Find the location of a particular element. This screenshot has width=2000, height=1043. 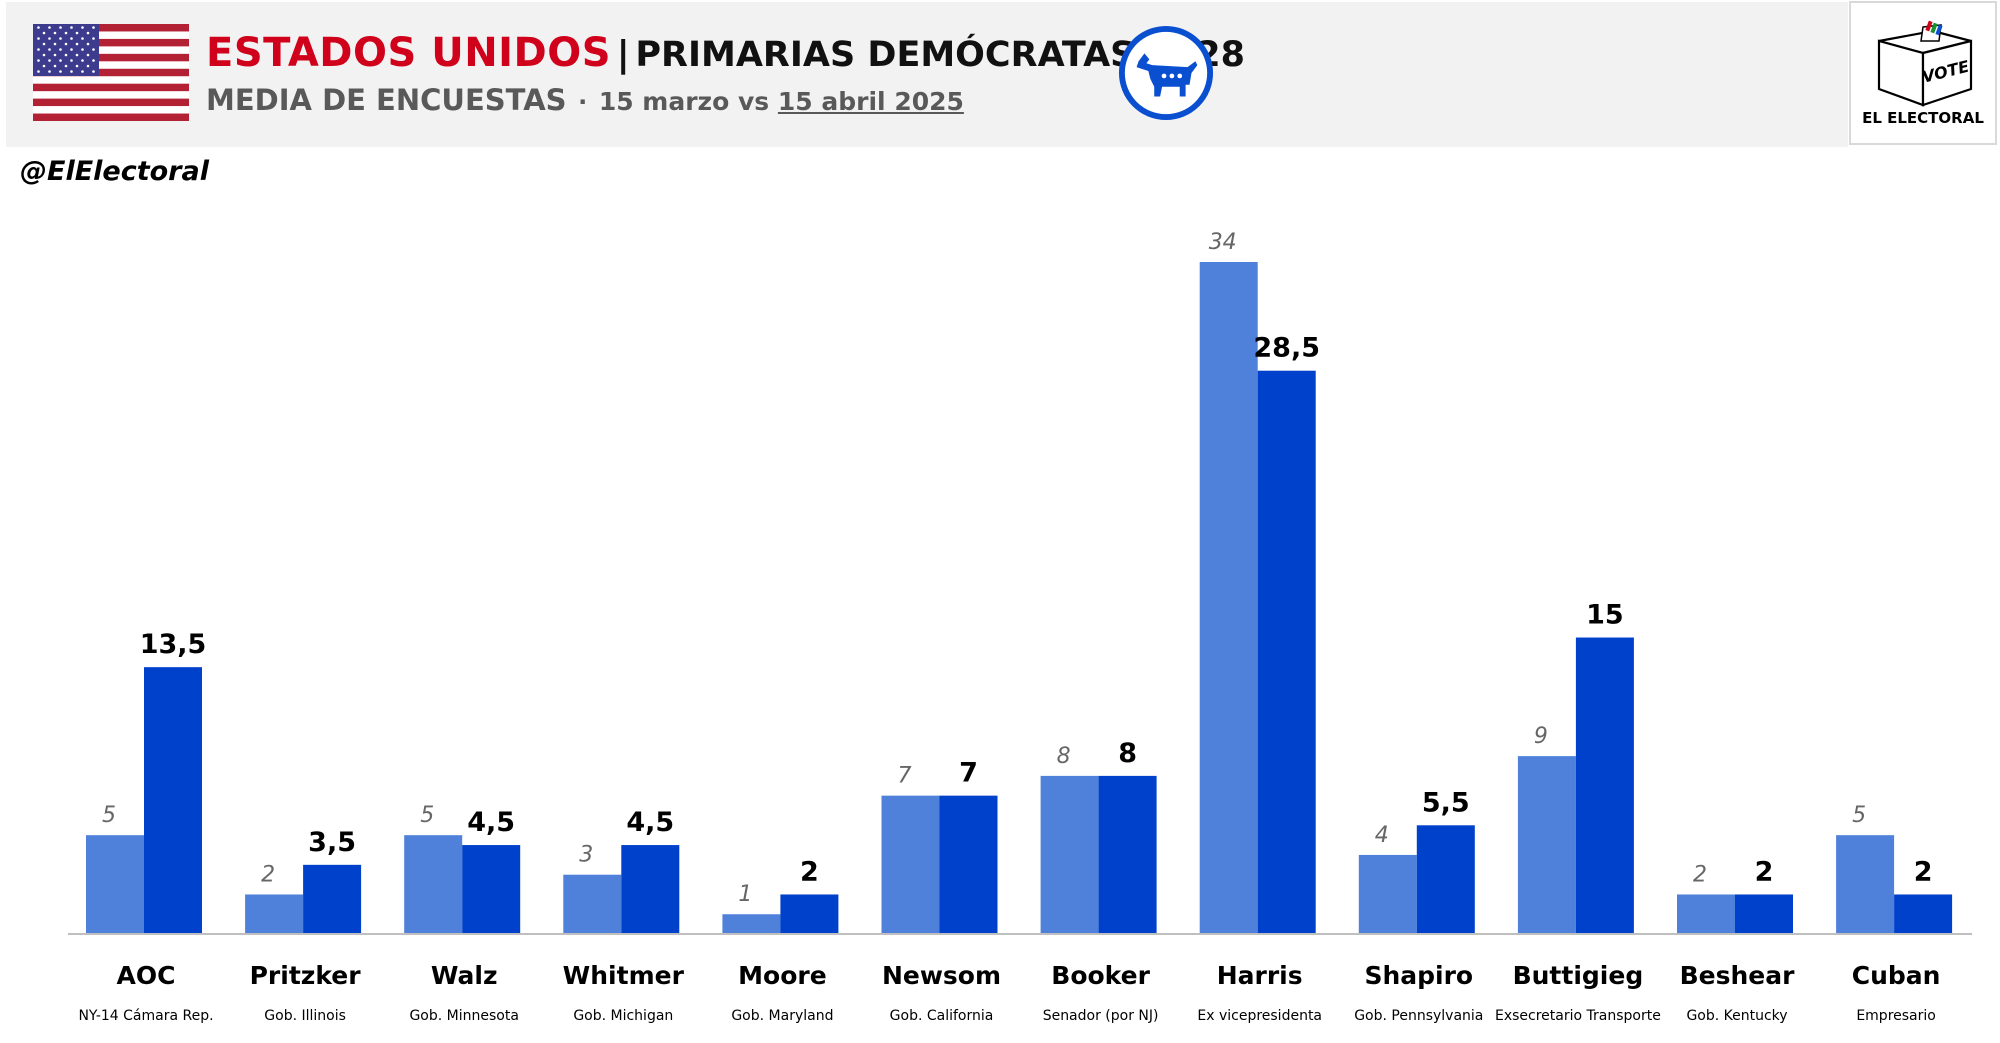

title-country: ESTADOS UNIDOS is located at coordinates (409, 53).